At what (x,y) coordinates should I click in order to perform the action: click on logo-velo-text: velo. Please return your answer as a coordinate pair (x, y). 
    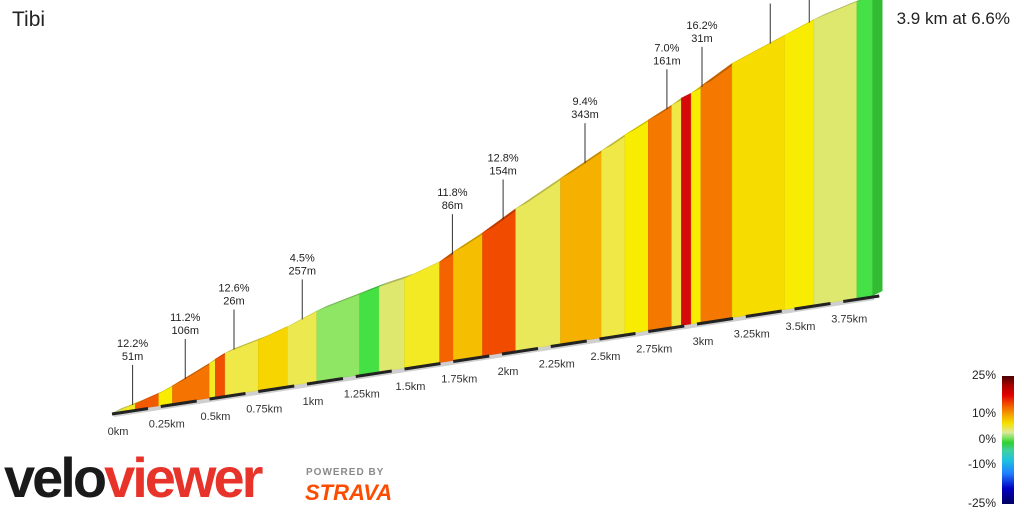
    Looking at the image, I should click on (55, 477).